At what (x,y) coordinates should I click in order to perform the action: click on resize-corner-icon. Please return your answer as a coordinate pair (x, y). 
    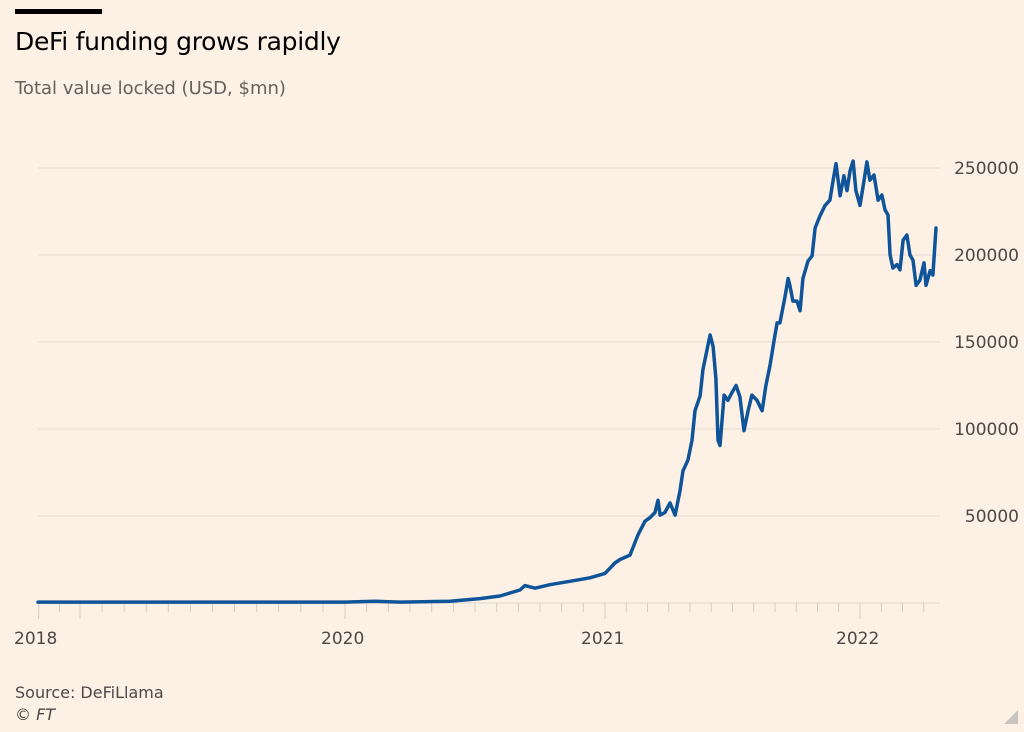
    Looking at the image, I should click on (1011, 717).